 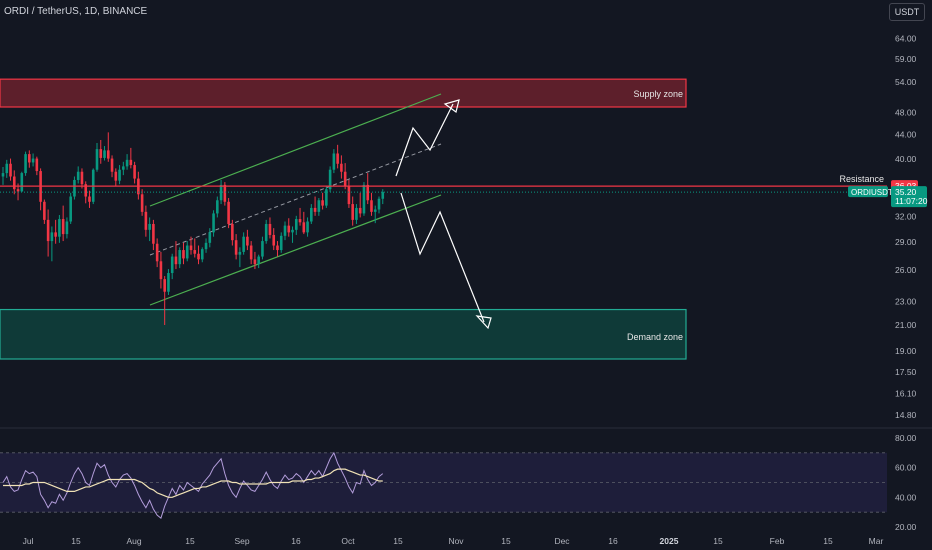 I want to click on rsi-line, so click(x=193, y=485).